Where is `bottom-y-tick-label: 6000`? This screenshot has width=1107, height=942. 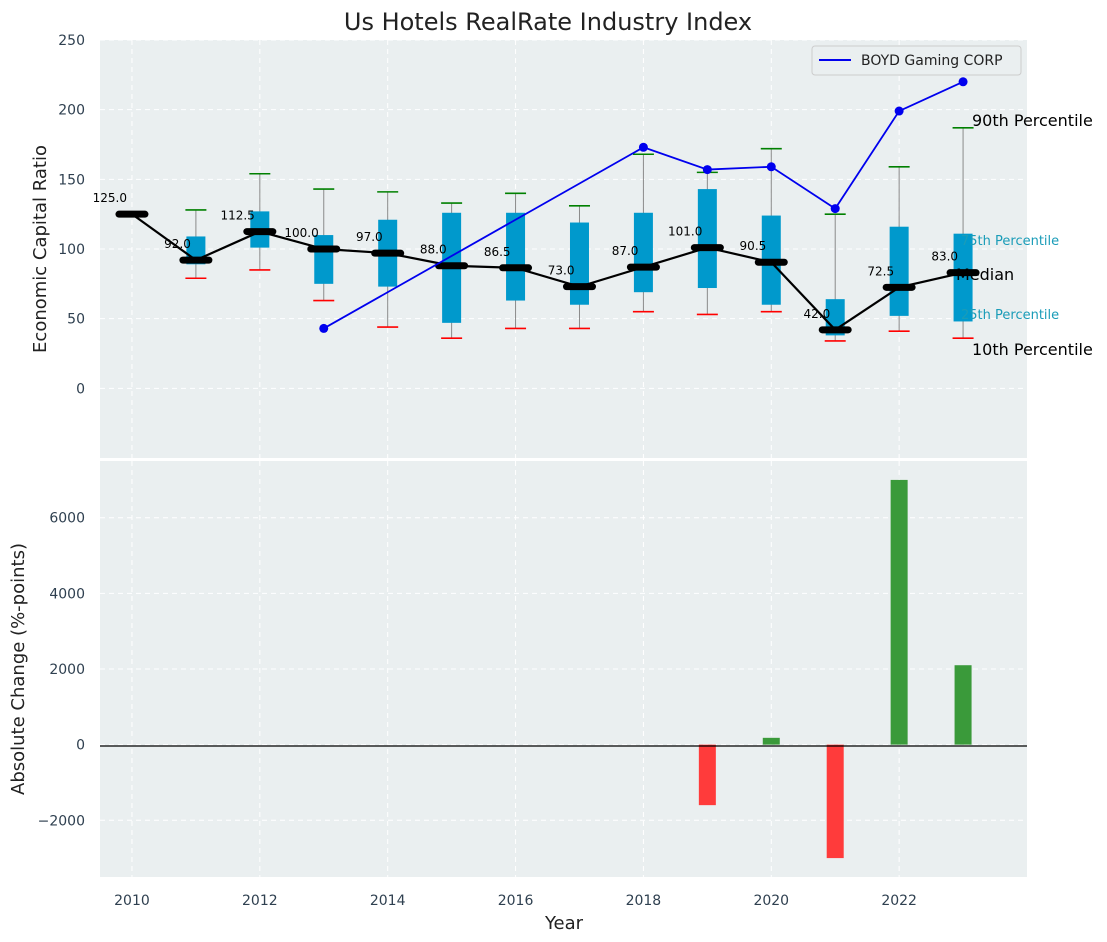 bottom-y-tick-label: 6000 is located at coordinates (67, 519).